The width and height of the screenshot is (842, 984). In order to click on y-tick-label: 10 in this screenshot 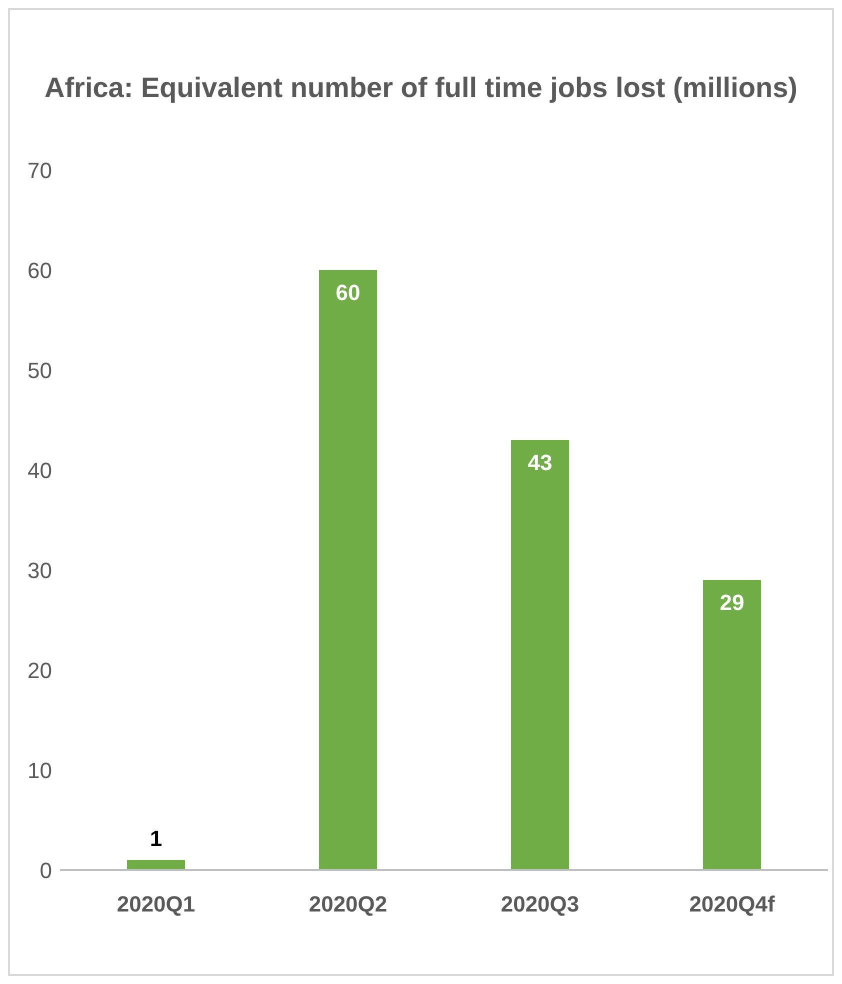, I will do `click(40, 770)`.